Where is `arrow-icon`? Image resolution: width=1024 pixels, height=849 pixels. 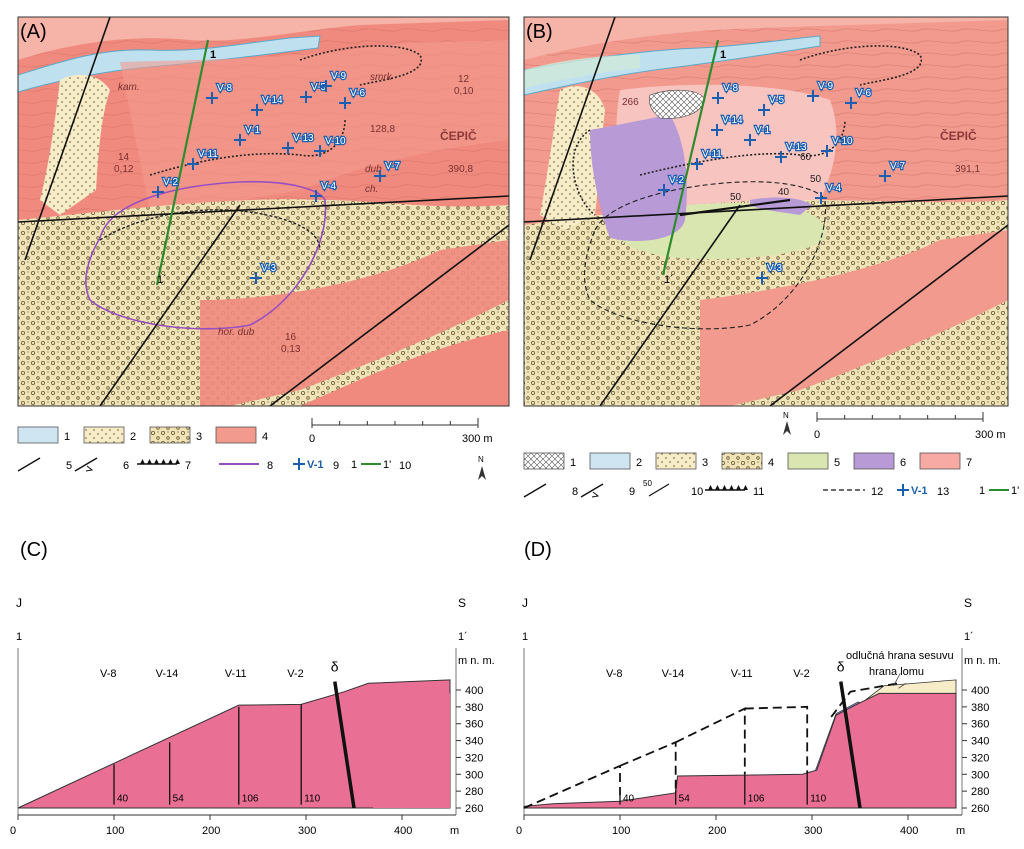
arrow-icon is located at coordinates (89, 468).